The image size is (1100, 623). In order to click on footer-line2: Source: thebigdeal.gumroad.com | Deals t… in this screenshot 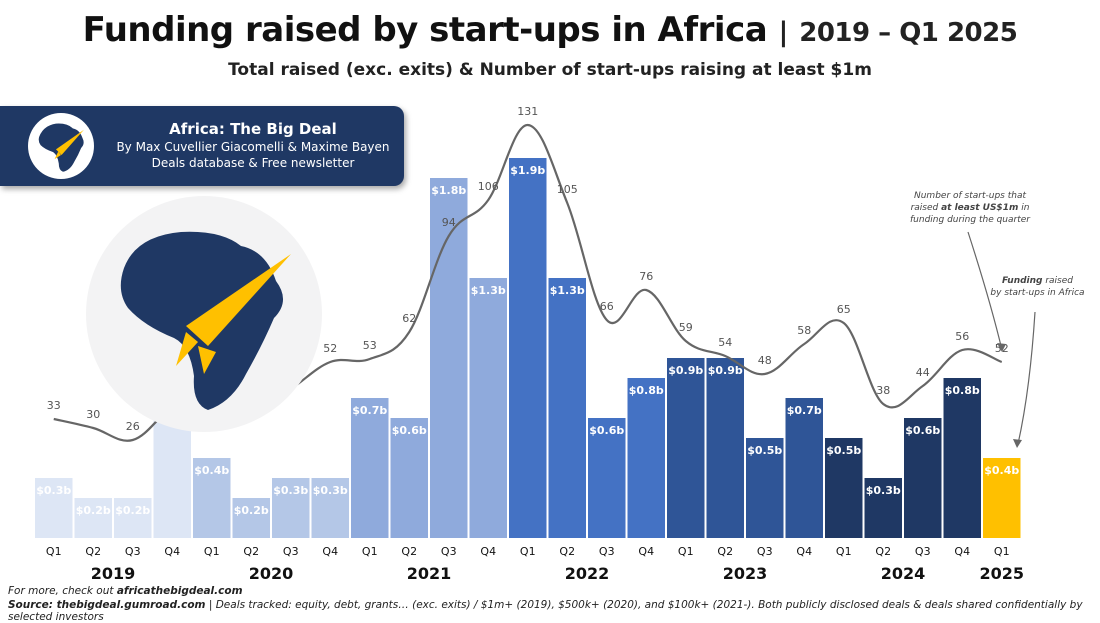, I will do `click(545, 611)`.